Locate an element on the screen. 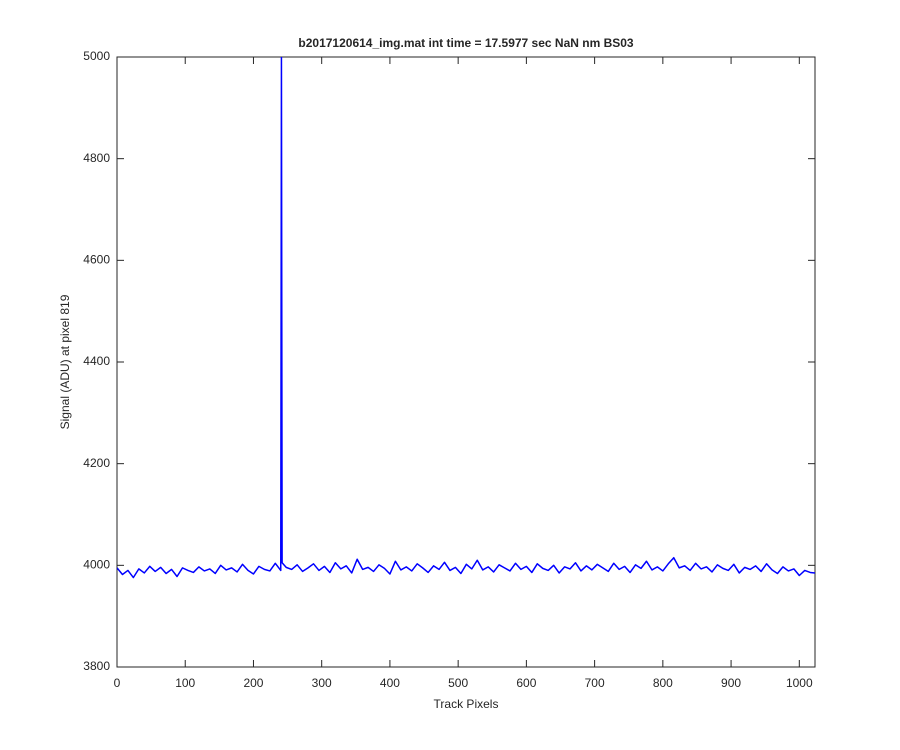 The height and width of the screenshot is (750, 900). y-tick-label: 4000 is located at coordinates (96, 565).